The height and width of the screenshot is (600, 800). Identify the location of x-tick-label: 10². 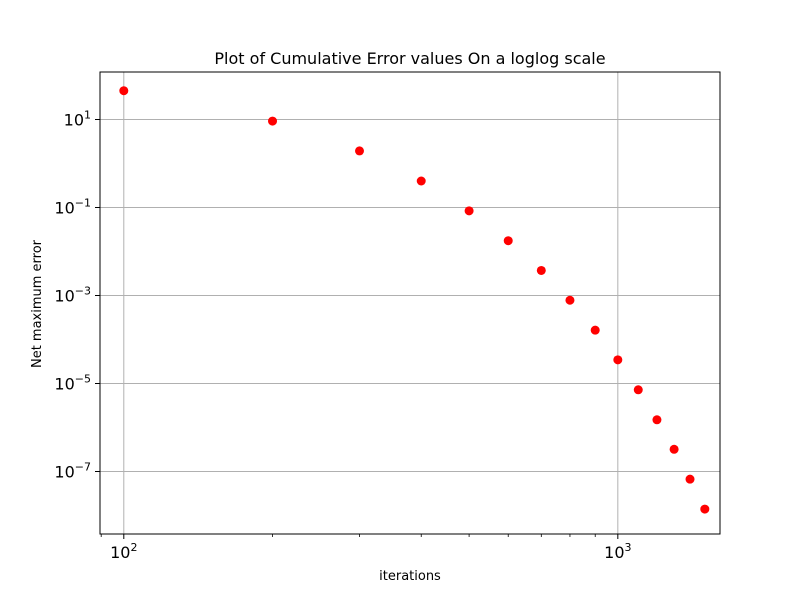
(123, 551).